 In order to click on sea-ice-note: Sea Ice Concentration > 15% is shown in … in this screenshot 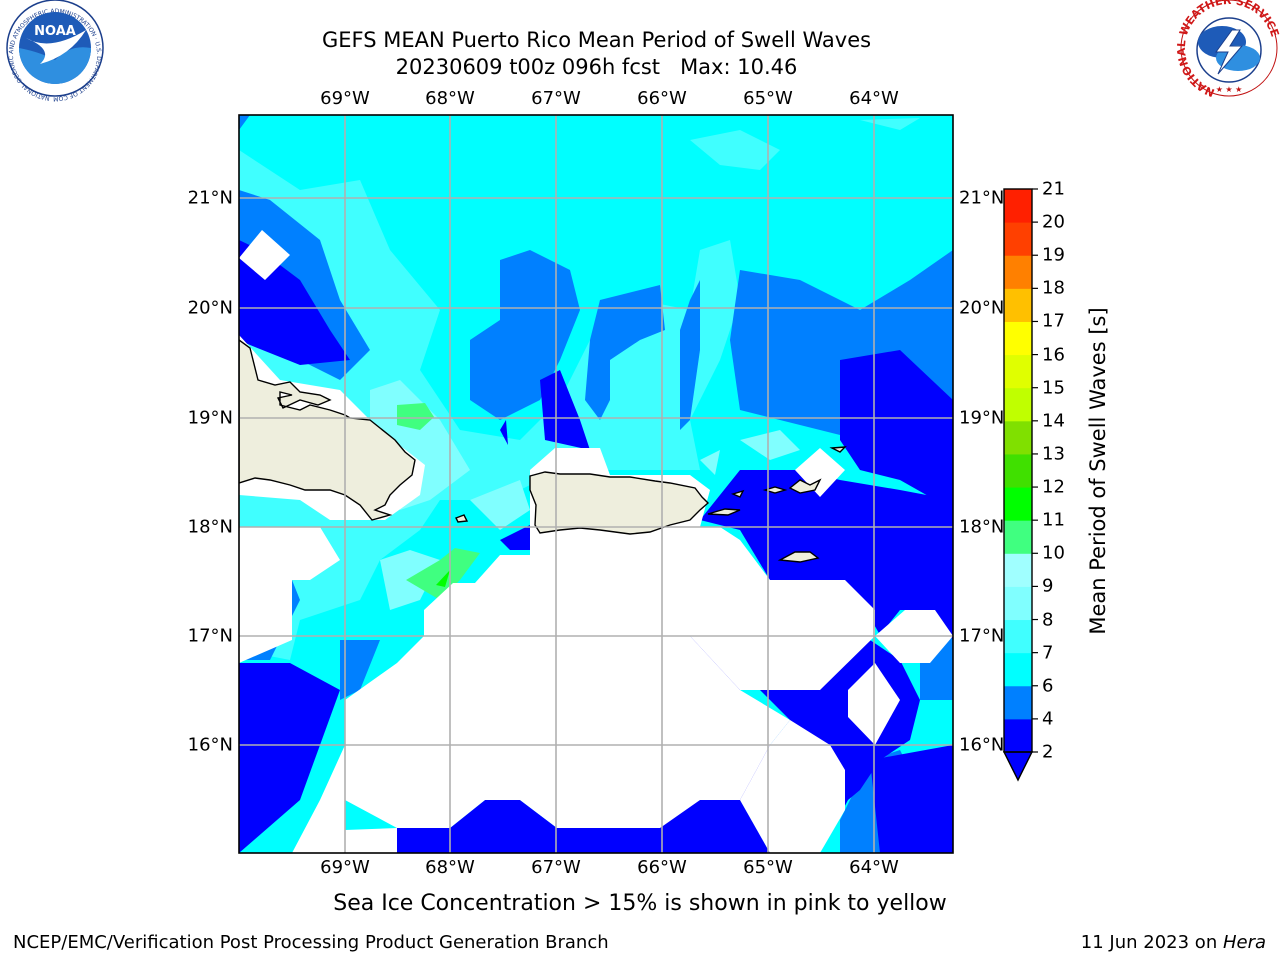, I will do `click(640, 903)`.